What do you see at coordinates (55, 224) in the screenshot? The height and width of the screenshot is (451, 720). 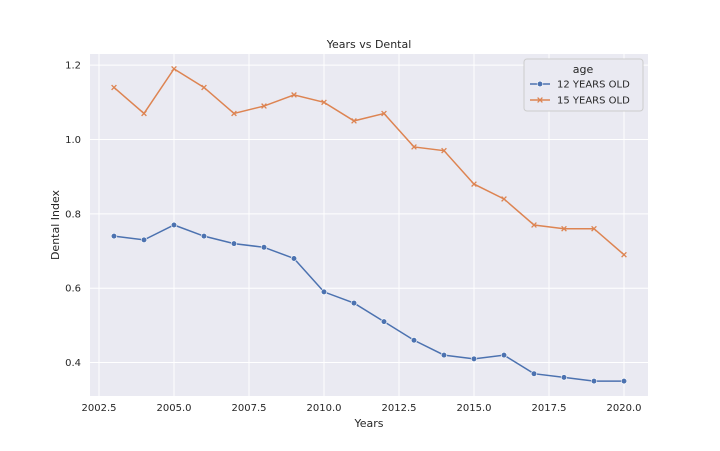 I see `y-axis-label: Dental Index` at bounding box center [55, 224].